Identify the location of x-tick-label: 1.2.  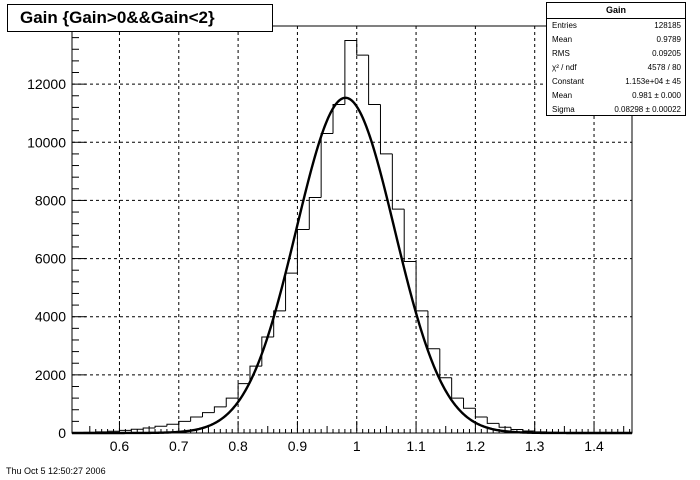
(476, 446).